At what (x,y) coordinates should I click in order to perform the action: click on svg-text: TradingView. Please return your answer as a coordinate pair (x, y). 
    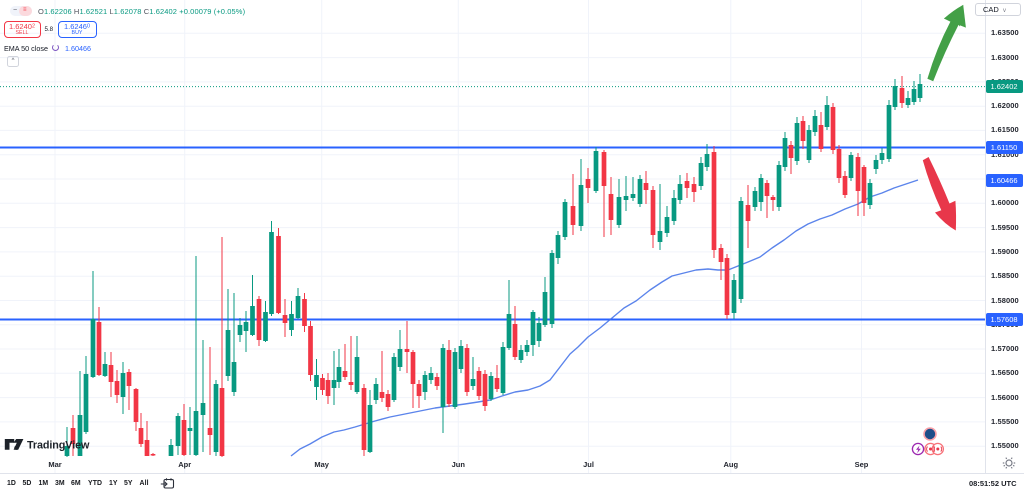
    Looking at the image, I should click on (58, 446).